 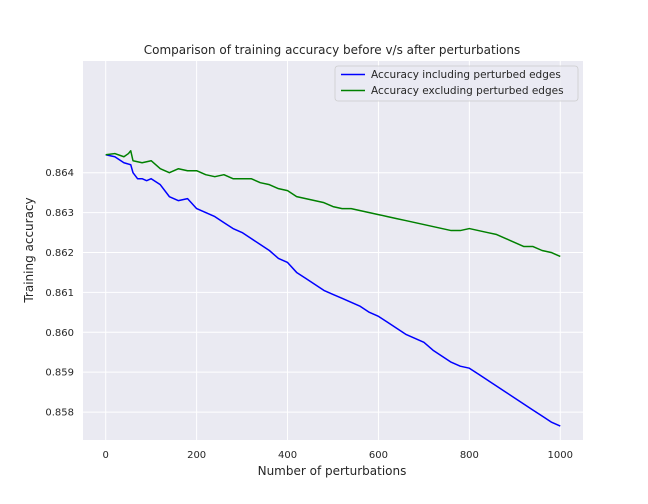 What do you see at coordinates (59, 173) in the screenshot?
I see `y-tick-label: 0.864` at bounding box center [59, 173].